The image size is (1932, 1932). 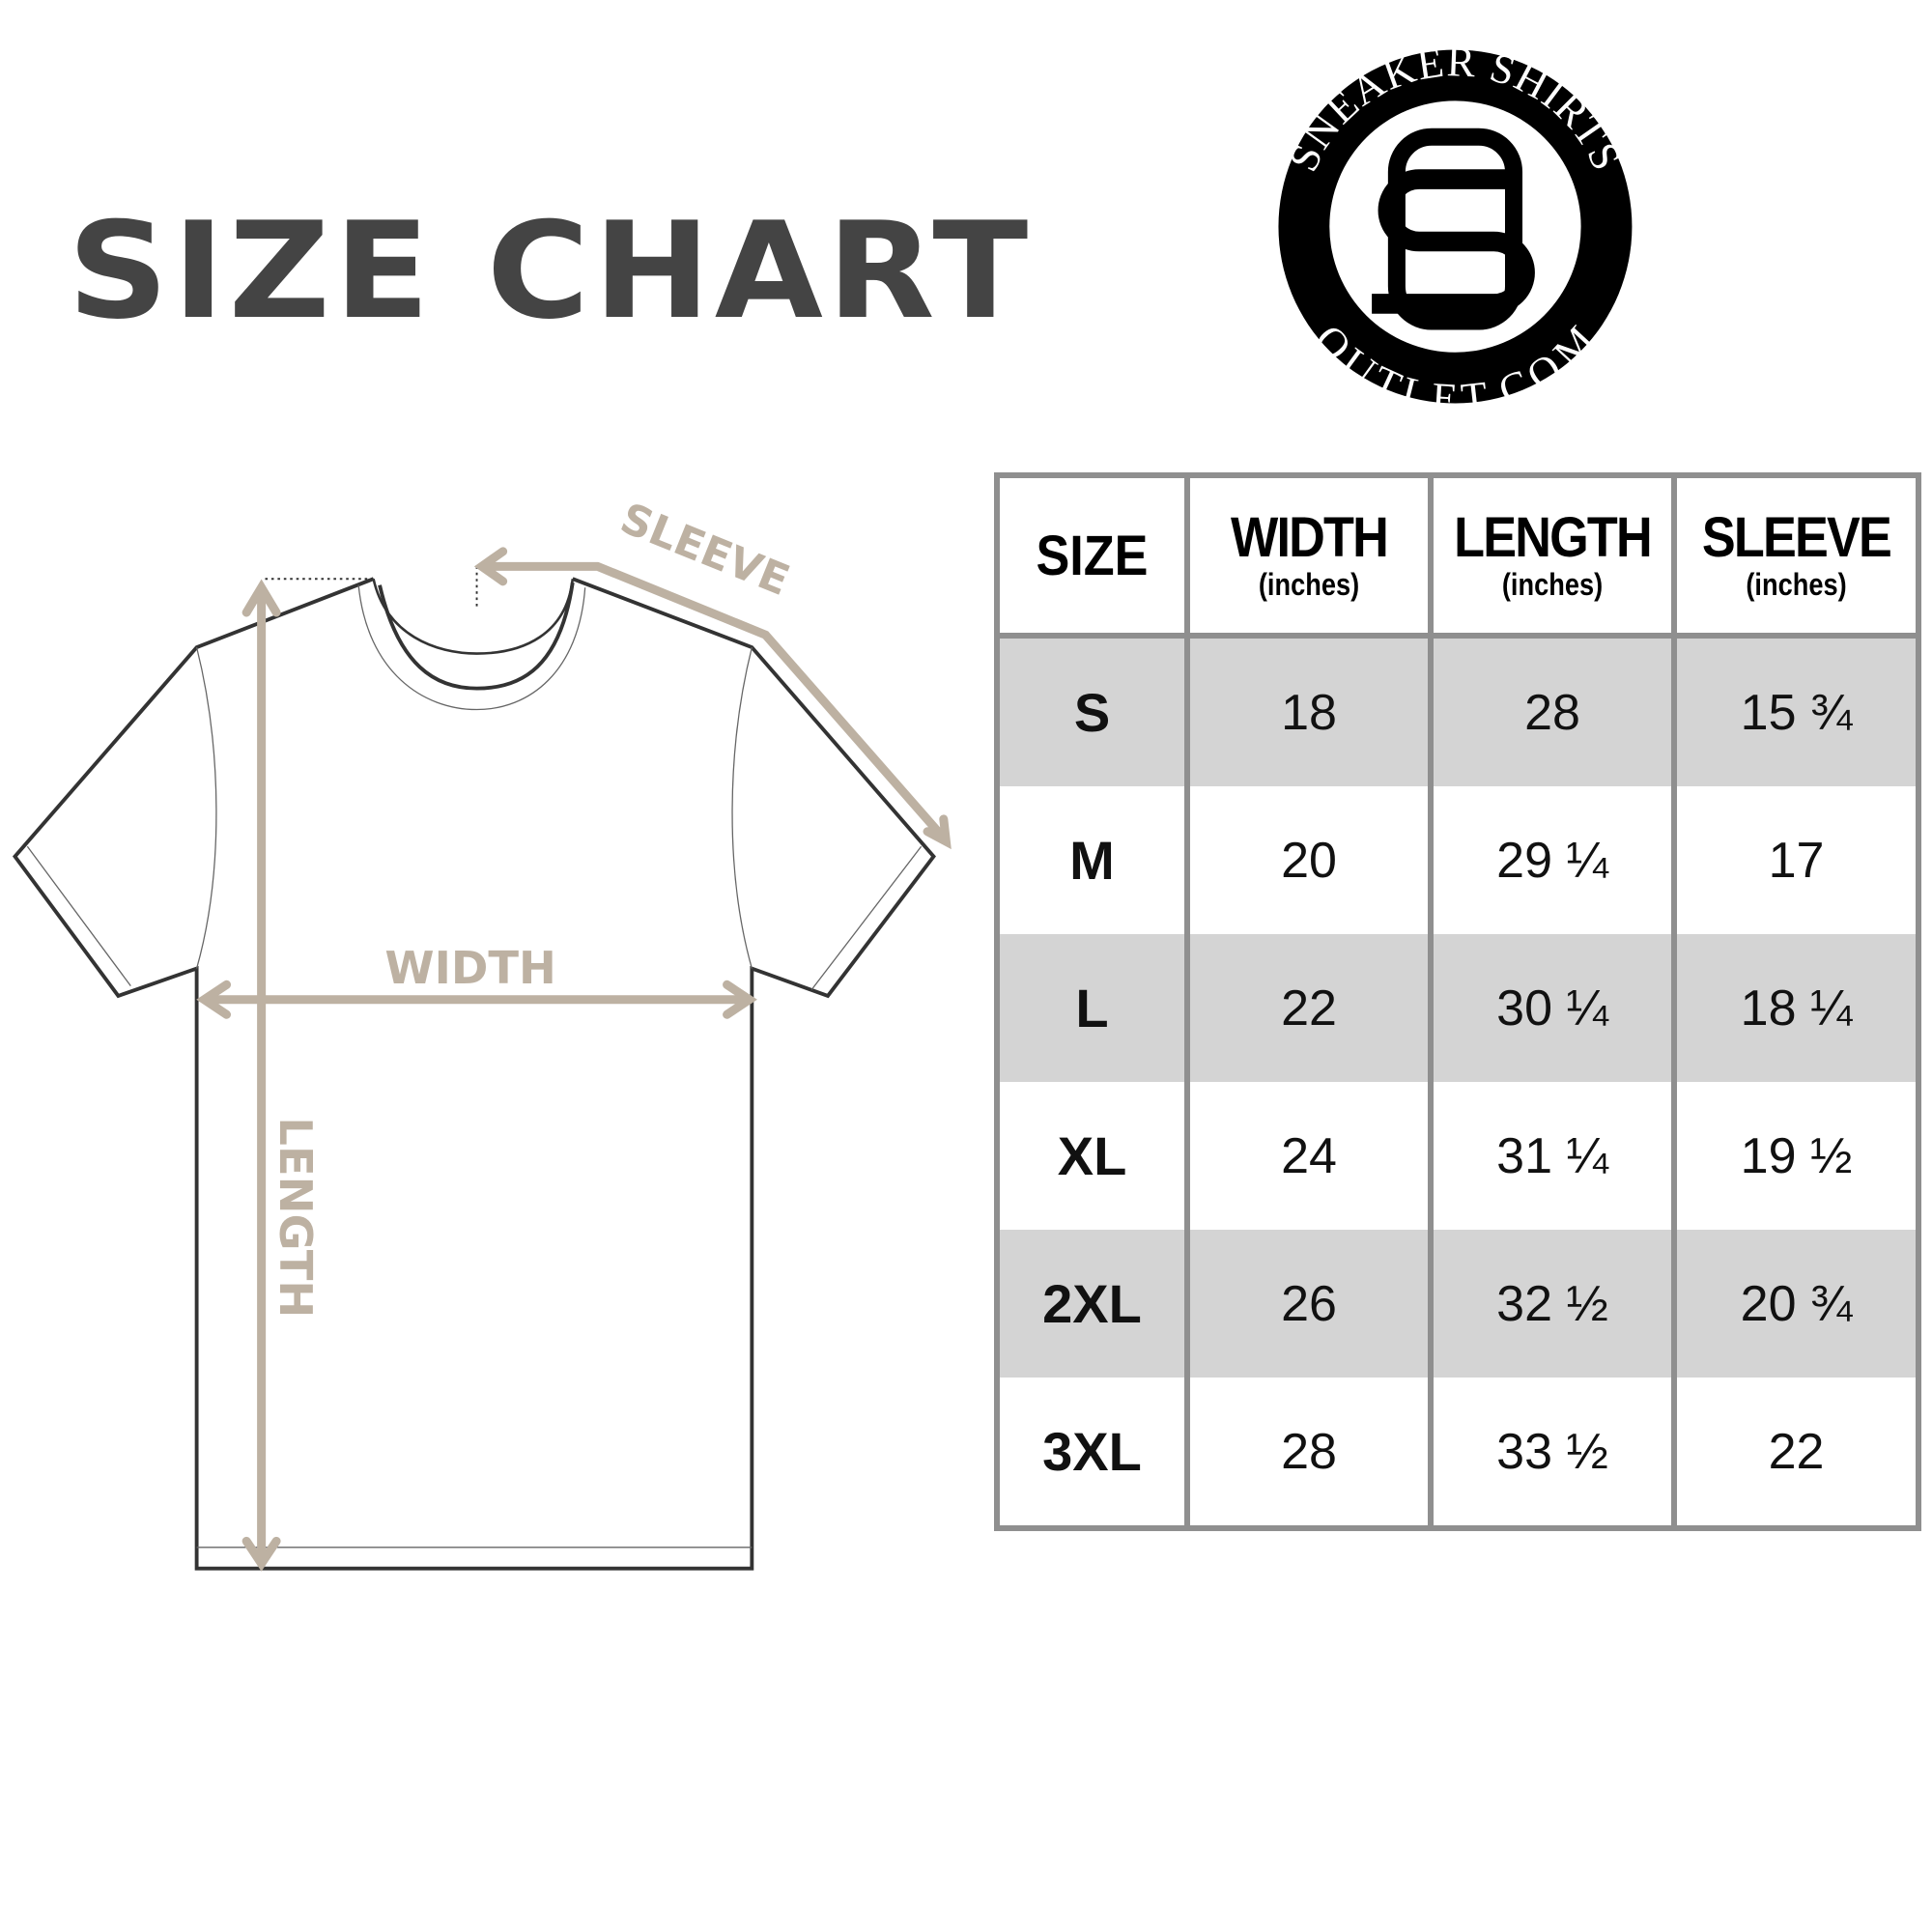 What do you see at coordinates (1092, 711) in the screenshot?
I see `cell-size: S` at bounding box center [1092, 711].